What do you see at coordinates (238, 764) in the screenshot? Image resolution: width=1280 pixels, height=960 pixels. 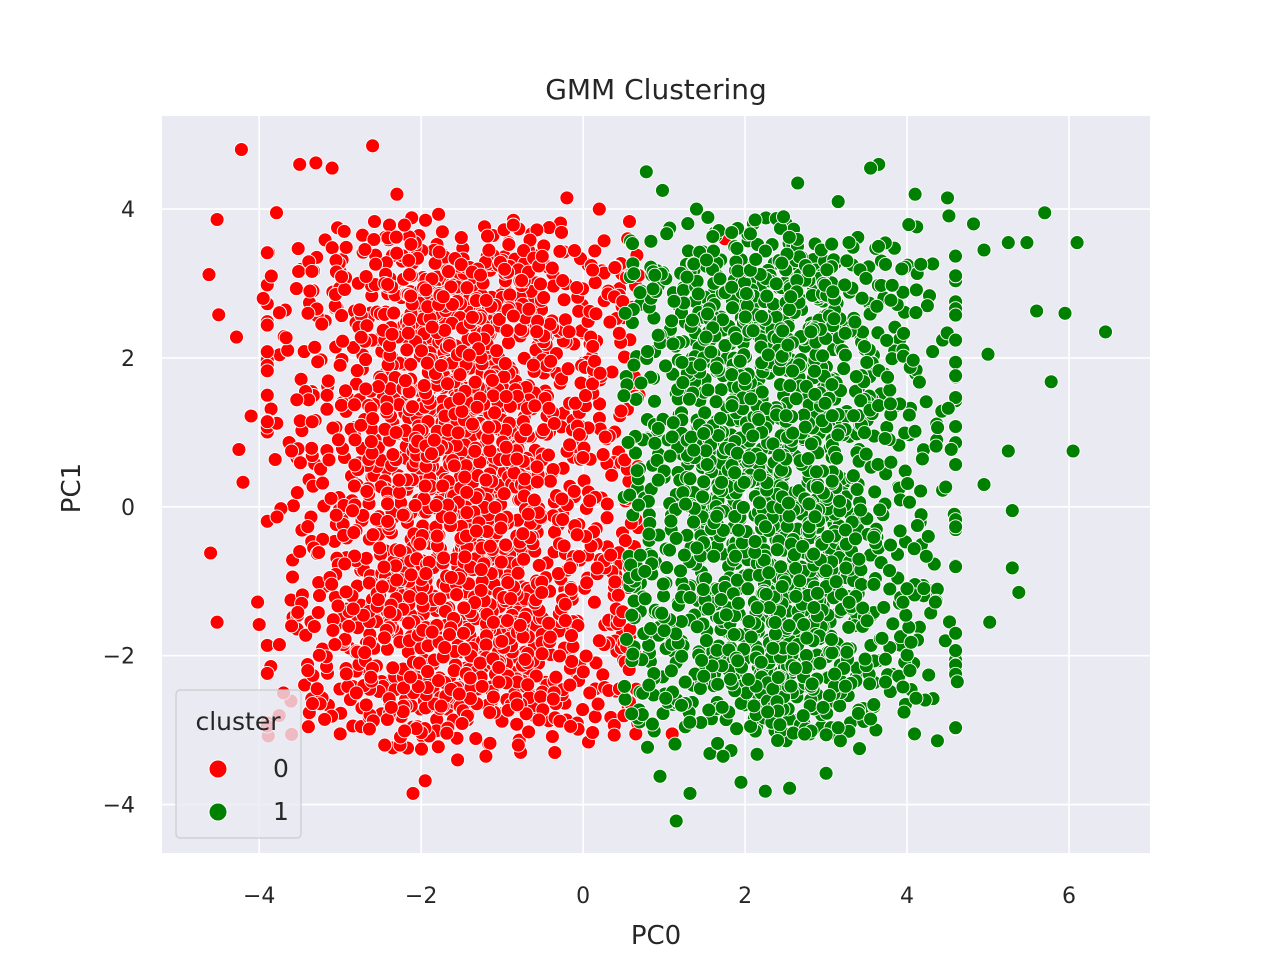 I see `legend: cluster 0 1` at bounding box center [238, 764].